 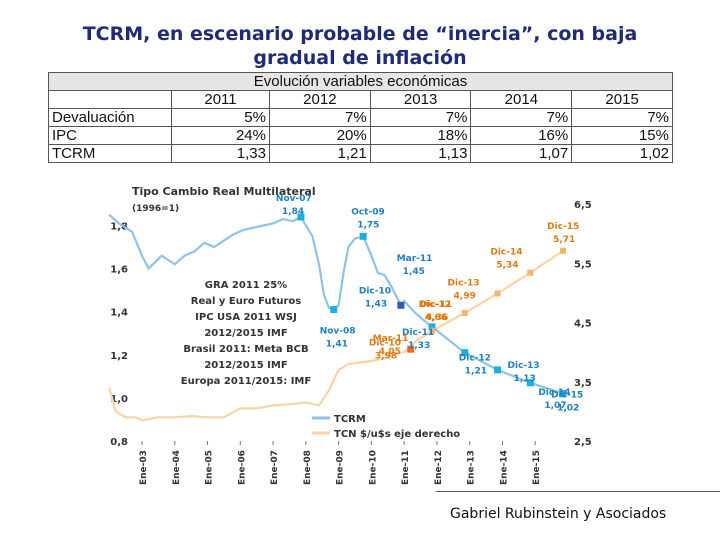 I want to click on annotation-value: 1,21, so click(x=476, y=372).